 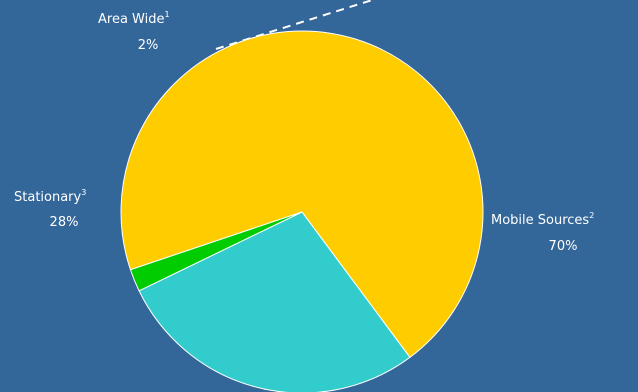 I want to click on label-stationary-name: Stationary, so click(x=48, y=197).